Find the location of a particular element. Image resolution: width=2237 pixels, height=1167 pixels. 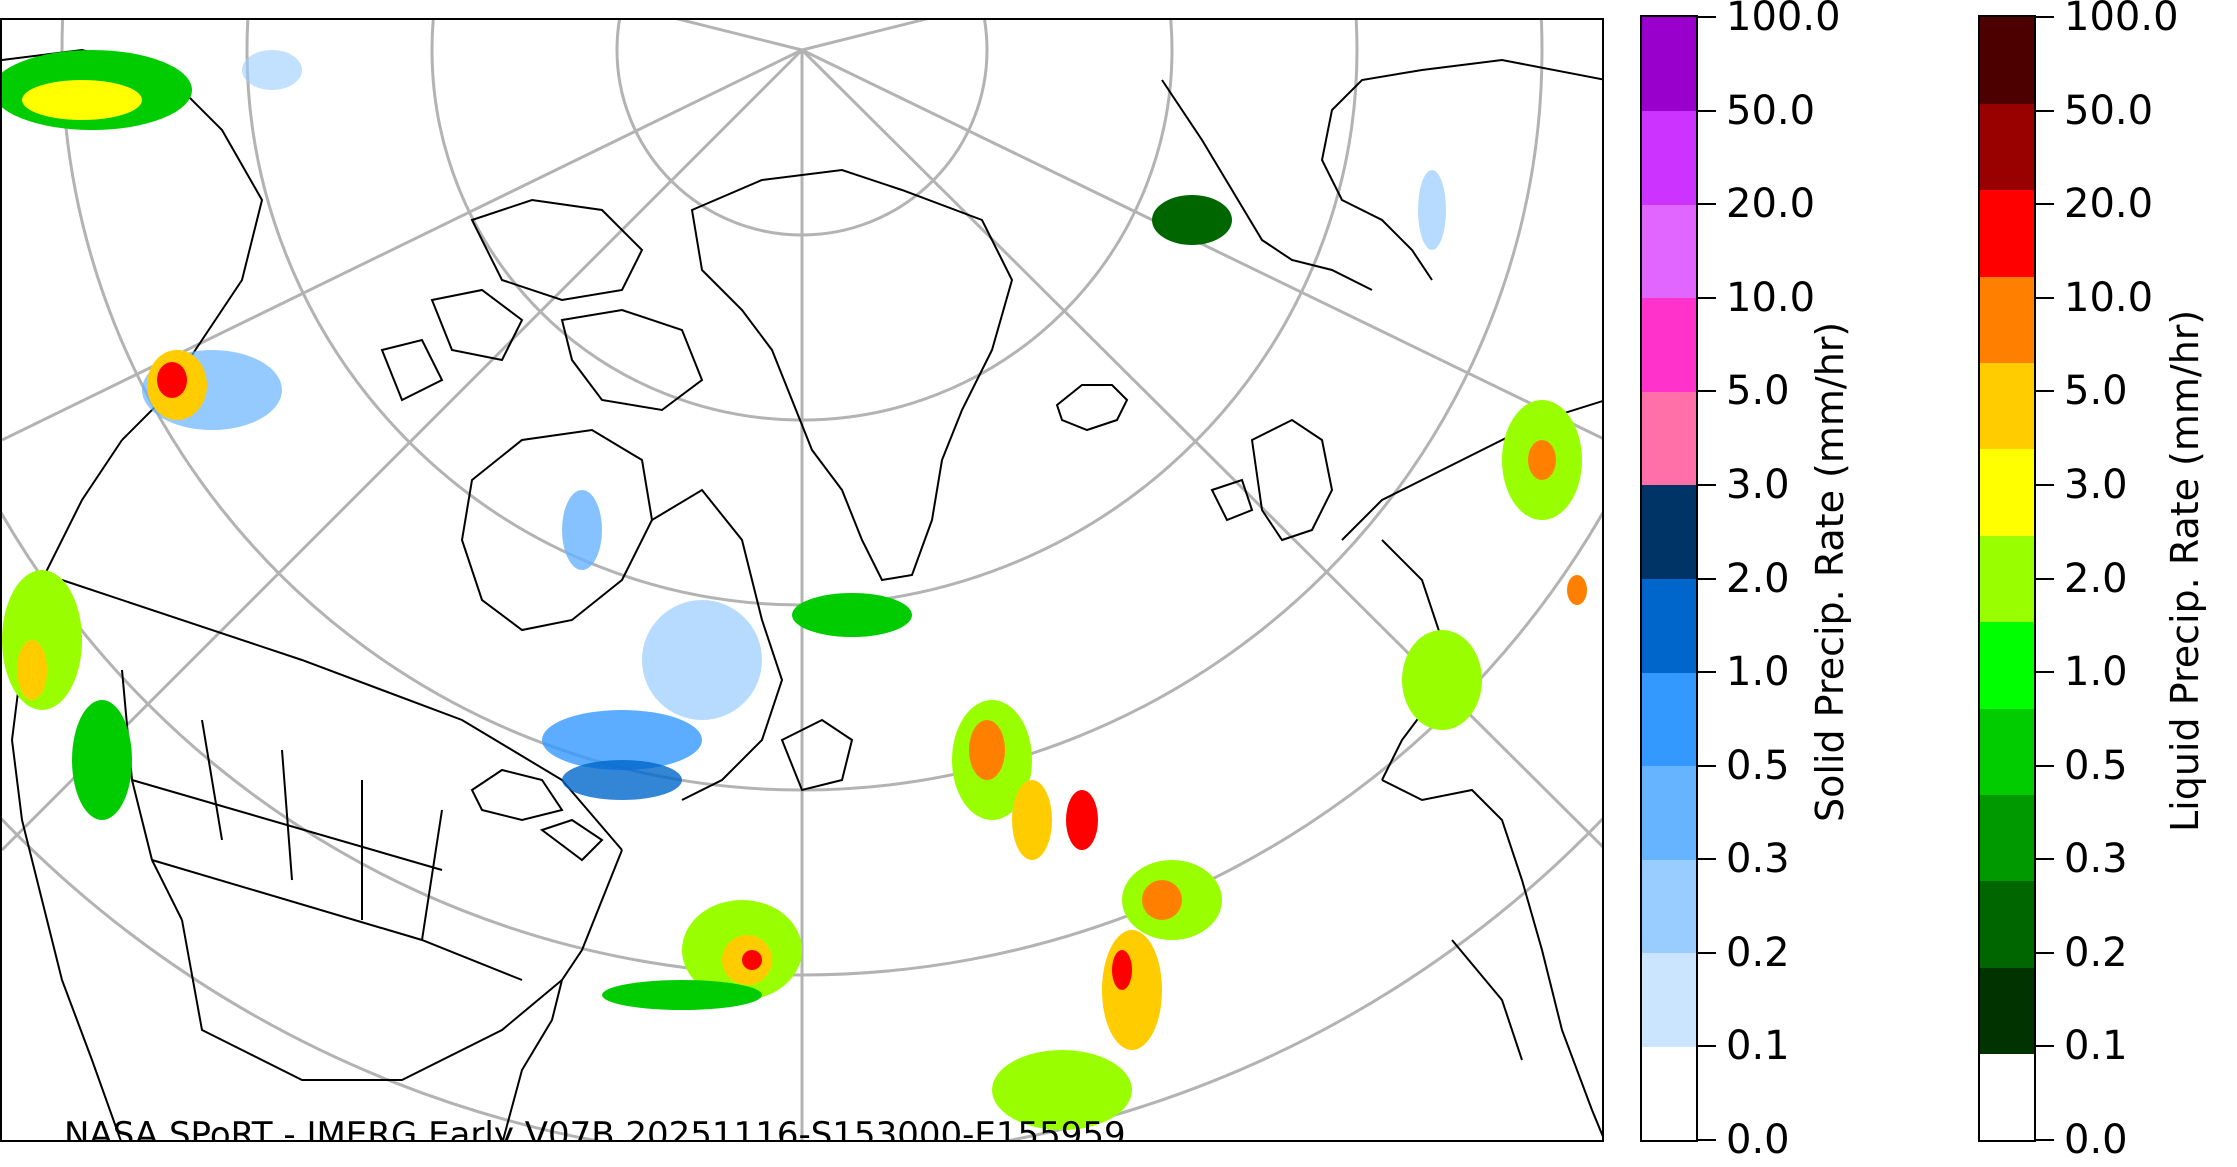

liquid-colorbar-tick-label: 0.3 is located at coordinates (2096, 859).